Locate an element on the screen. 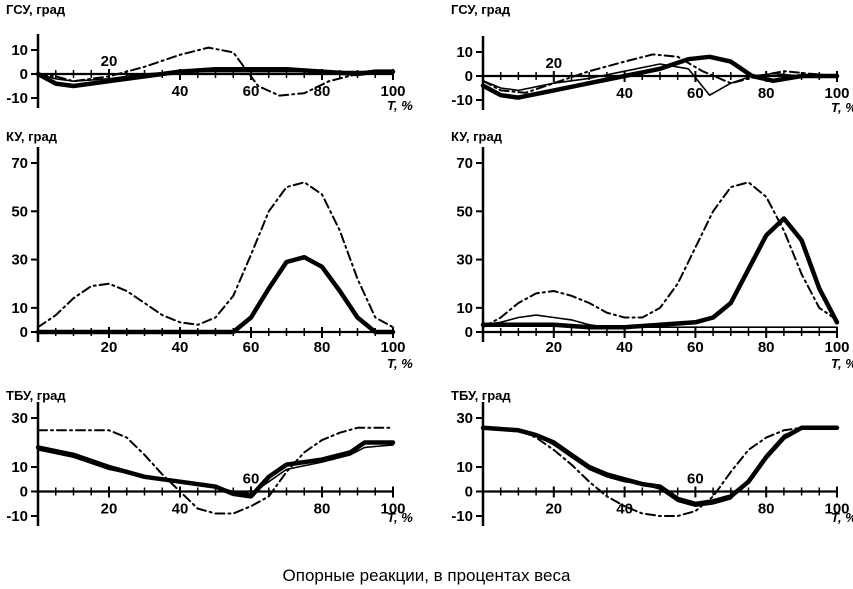 The height and width of the screenshot is (589, 853). figure-caption: Опорные реакции, в процентах веса is located at coordinates (426, 575).